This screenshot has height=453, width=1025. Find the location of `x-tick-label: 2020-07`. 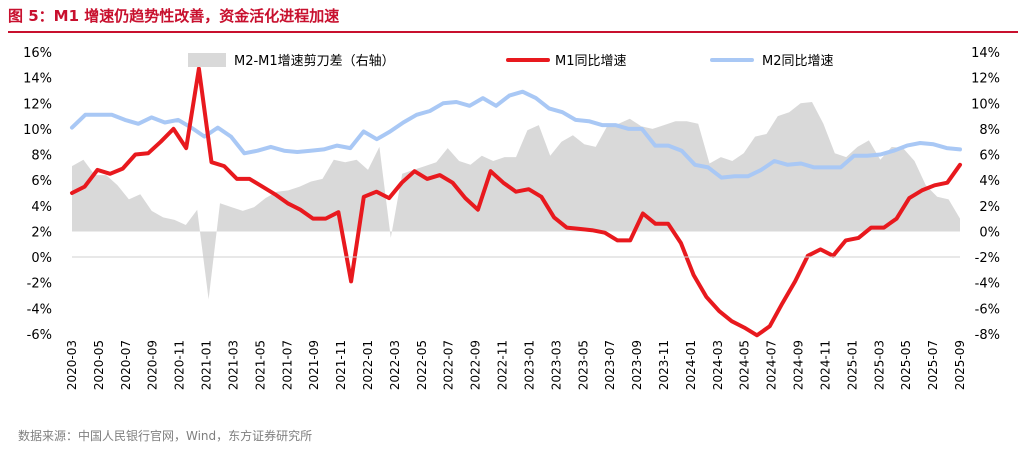

x-tick-label: 2020-07 is located at coordinates (126, 365).